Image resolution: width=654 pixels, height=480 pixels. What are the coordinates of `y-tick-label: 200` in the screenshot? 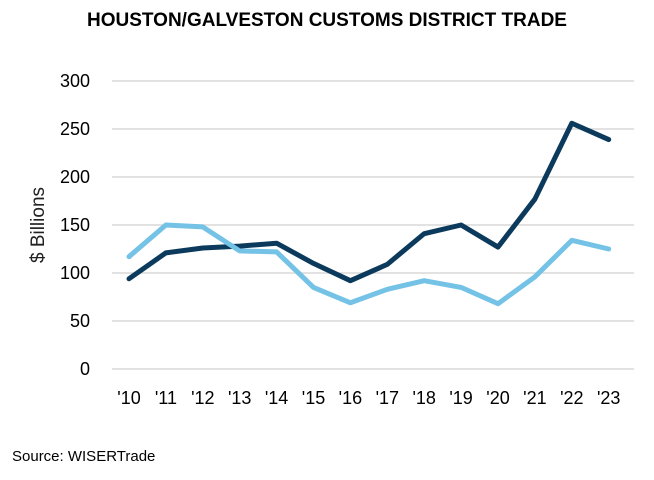 It's located at (75, 177).